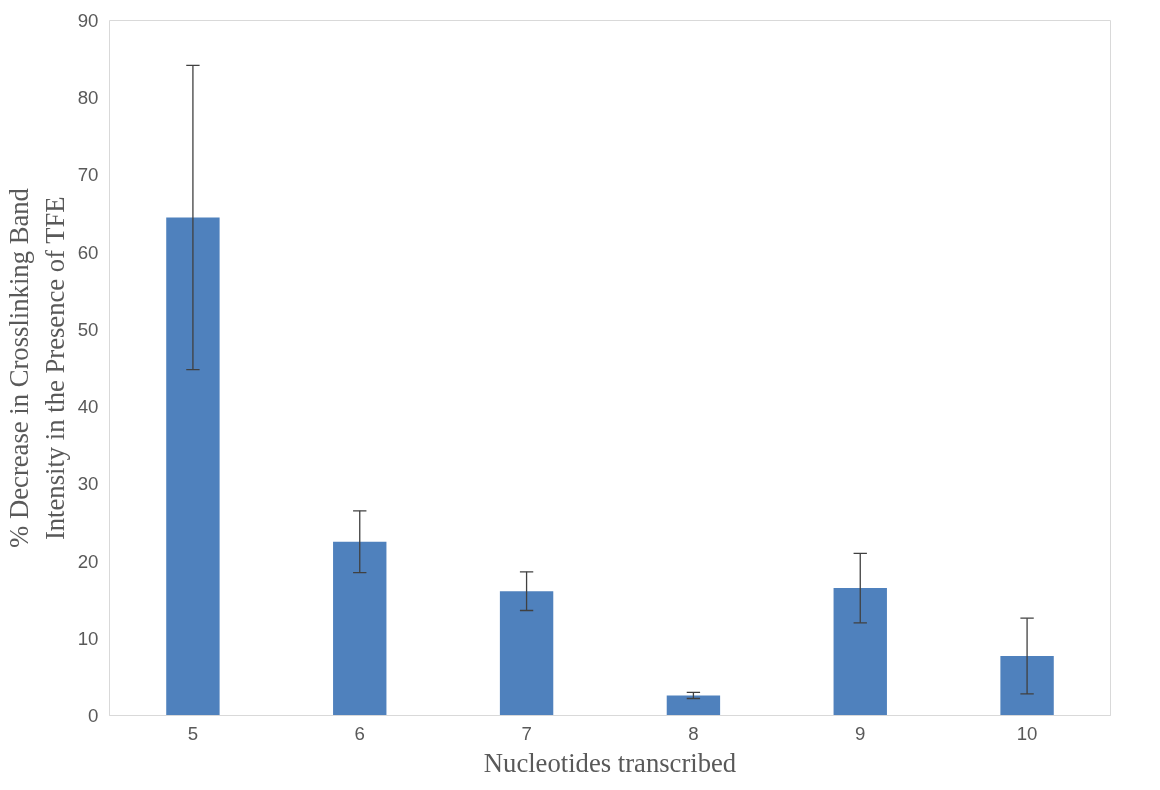 The image size is (1160, 790). I want to click on y-tick-label: 60, so click(88, 252).